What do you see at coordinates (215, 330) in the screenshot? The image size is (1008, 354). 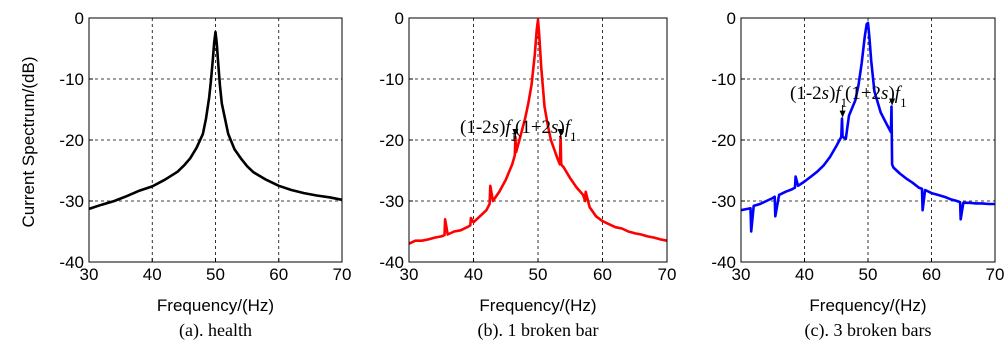 I see `panel-caption: (a). health` at bounding box center [215, 330].